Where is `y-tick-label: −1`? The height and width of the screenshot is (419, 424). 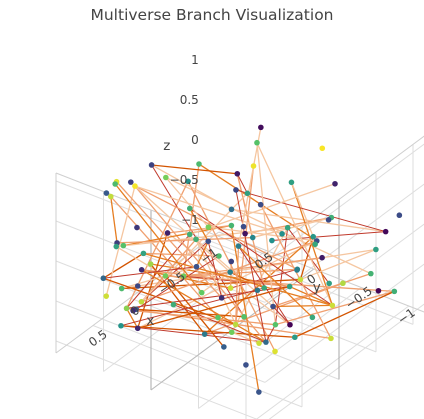
y-tick-label: −1 is located at coordinates (406, 317).